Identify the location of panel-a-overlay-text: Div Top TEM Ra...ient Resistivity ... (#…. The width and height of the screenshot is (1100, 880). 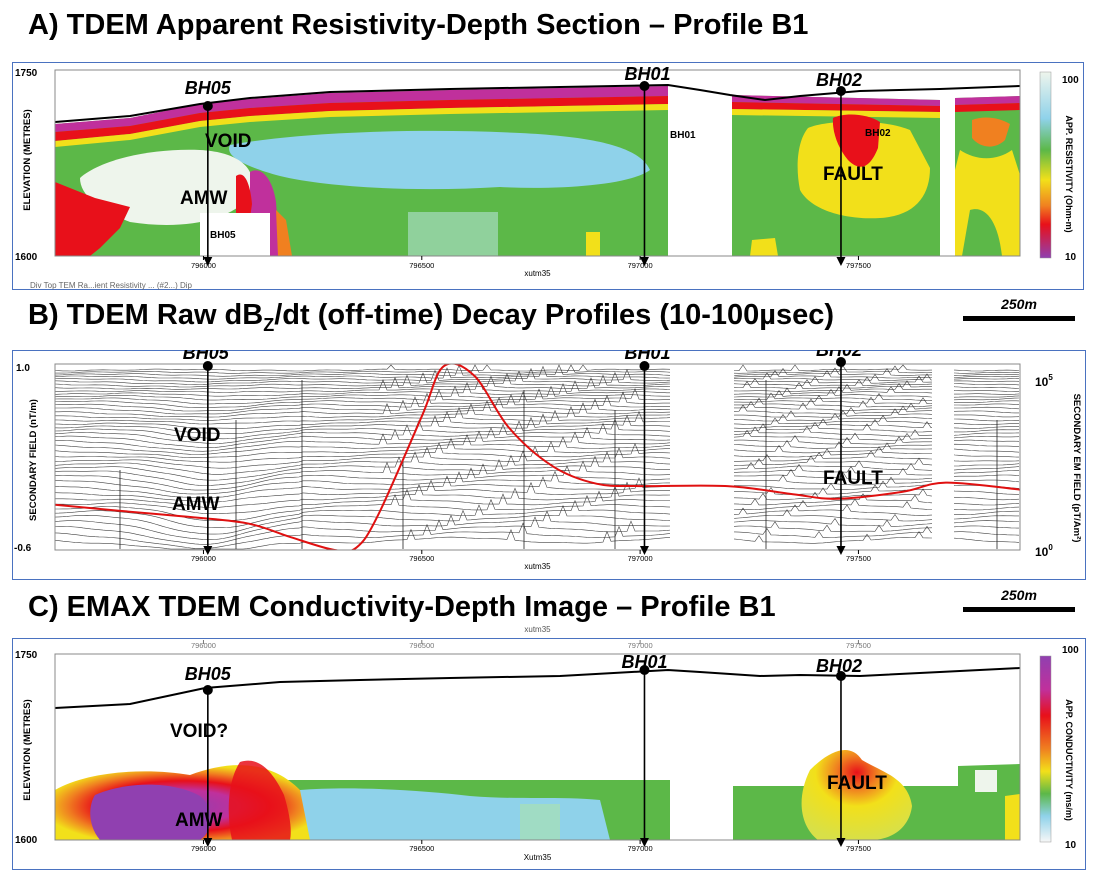
(111, 285).